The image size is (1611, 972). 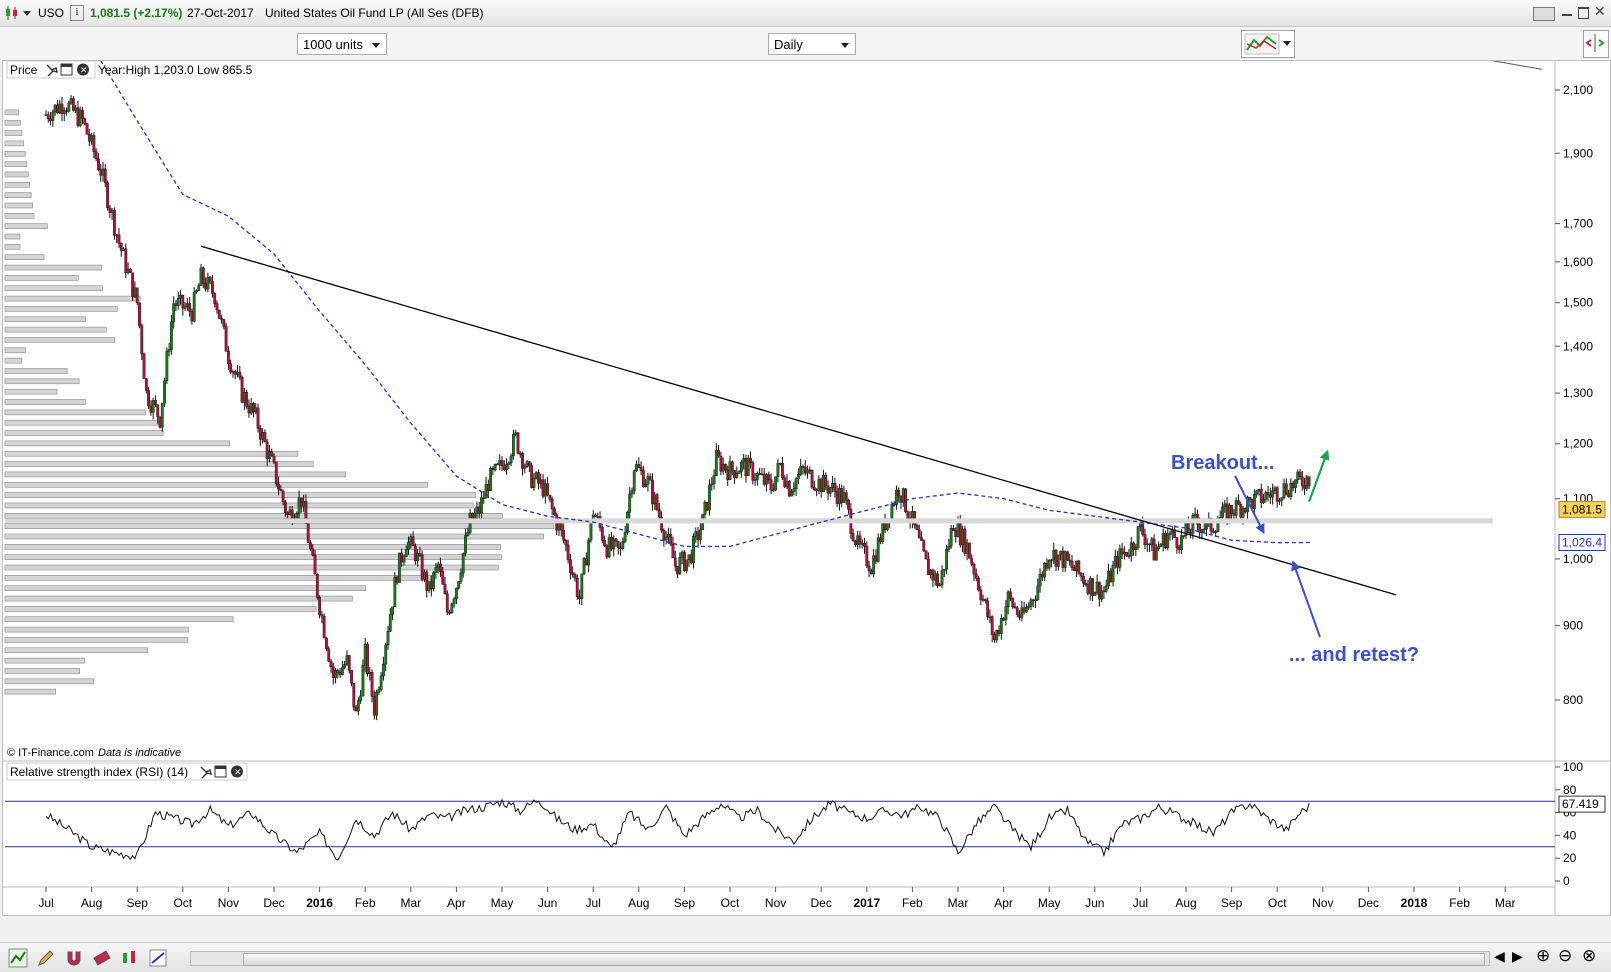 I want to click on scrollbar-thumb, so click(x=864, y=959).